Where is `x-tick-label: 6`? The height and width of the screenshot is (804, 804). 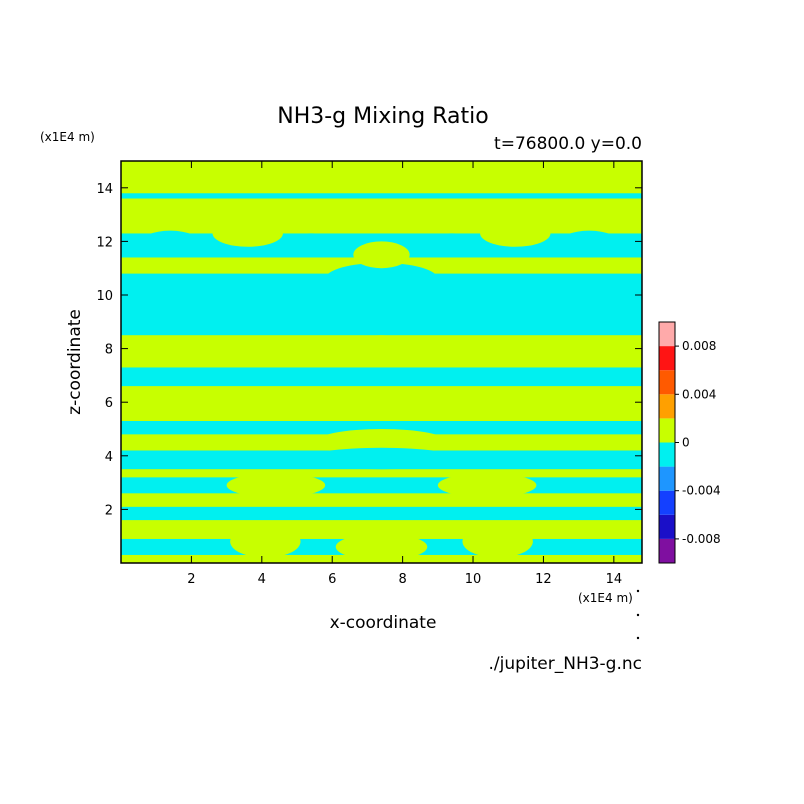 x-tick-label: 6 is located at coordinates (332, 579).